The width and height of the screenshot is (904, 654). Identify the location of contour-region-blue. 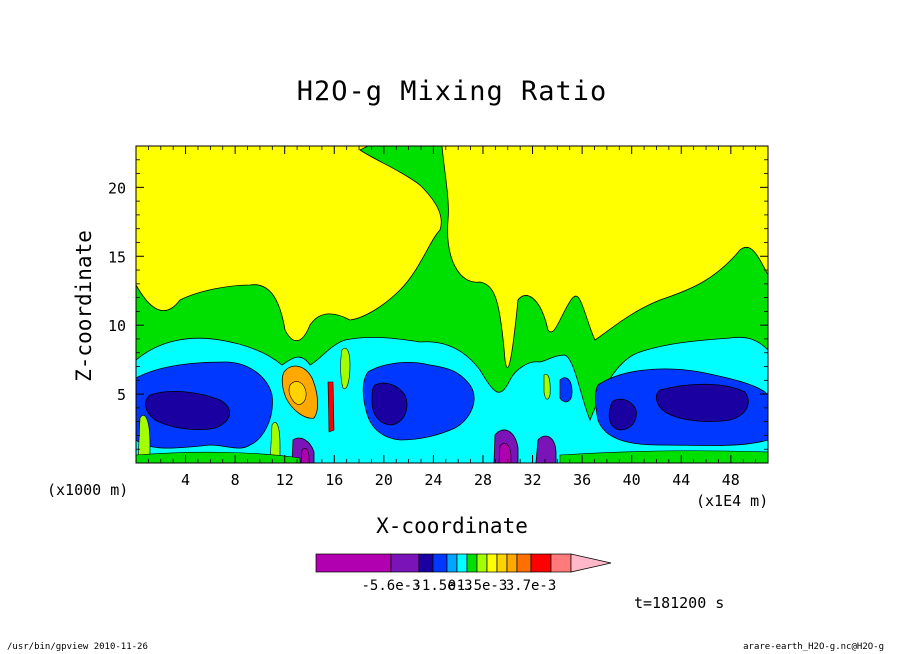
(452, 405).